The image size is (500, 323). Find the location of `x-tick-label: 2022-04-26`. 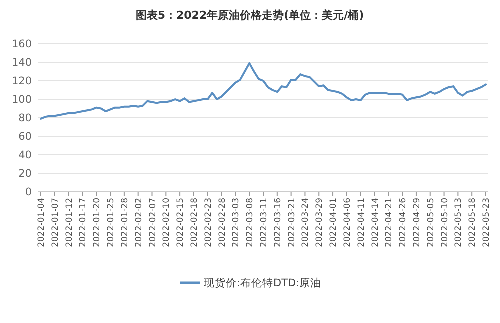

x-tick-label: 2022-04-26 is located at coordinates (403, 223).